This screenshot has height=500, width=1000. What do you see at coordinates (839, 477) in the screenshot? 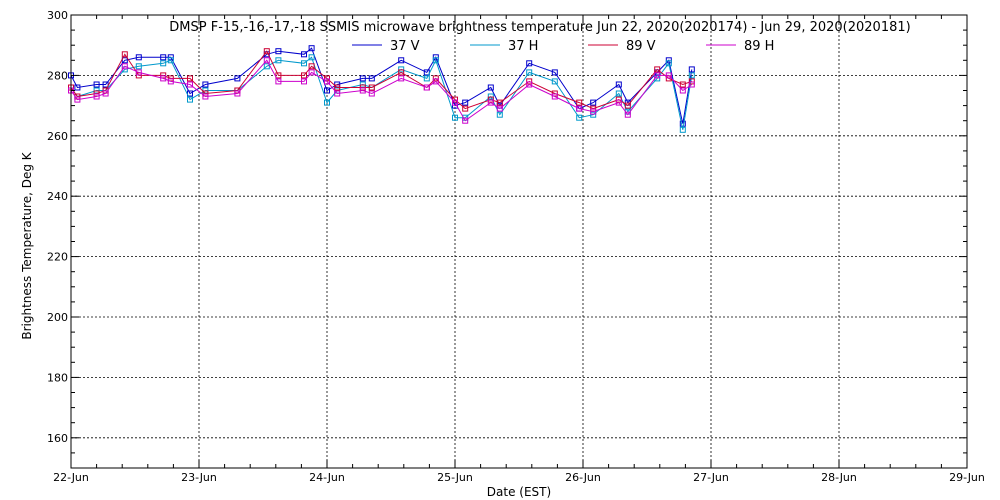
I see `x-tick-label: 28-Jun` at bounding box center [839, 477].